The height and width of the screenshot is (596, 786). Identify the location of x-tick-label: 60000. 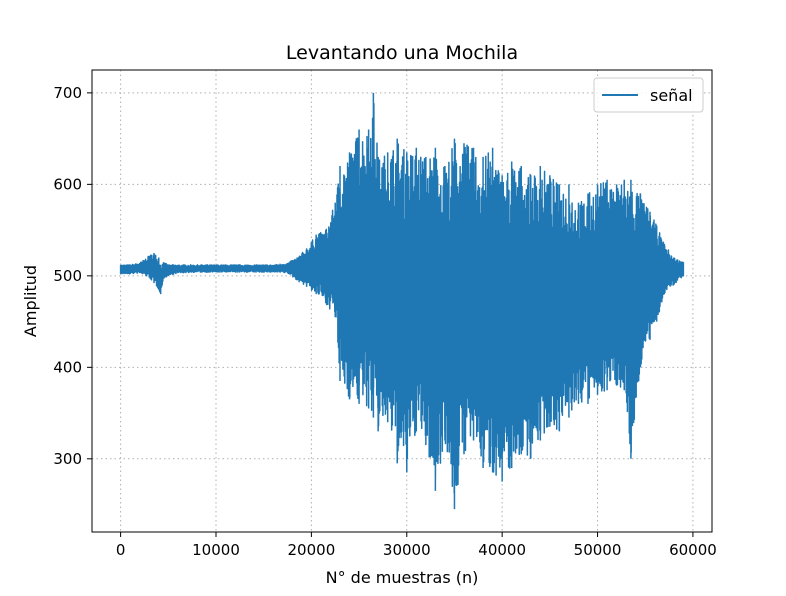
(693, 550).